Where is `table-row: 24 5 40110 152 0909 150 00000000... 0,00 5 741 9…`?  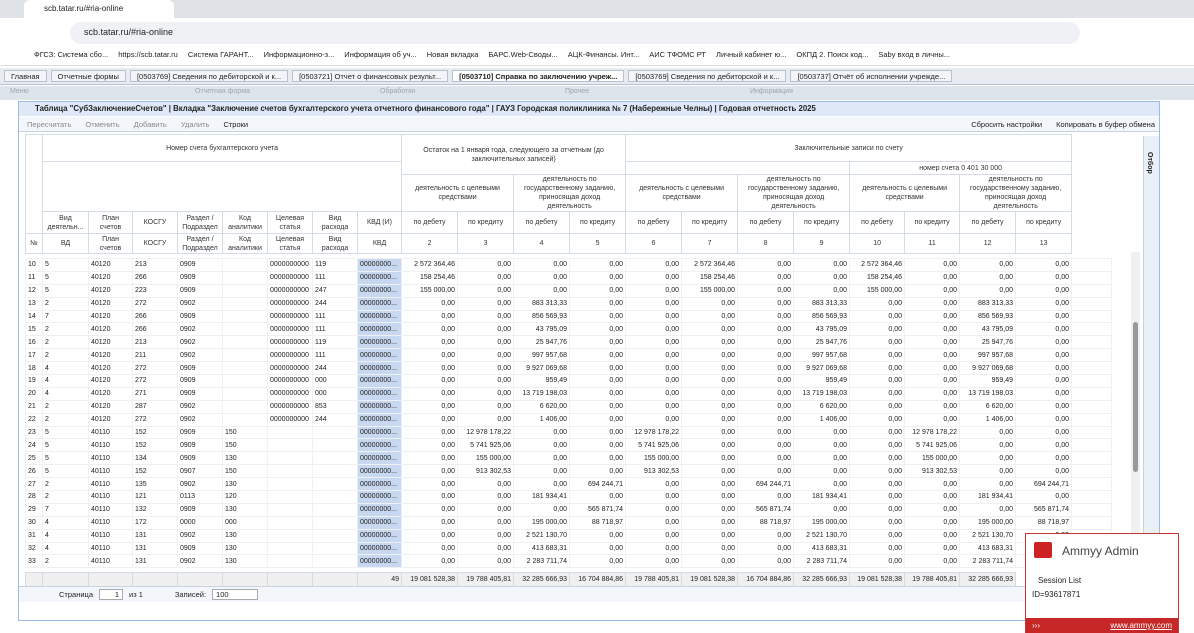 table-row: 24 5 40110 152 0909 150 00000000... 0,00 5 741 9… is located at coordinates (568, 445).